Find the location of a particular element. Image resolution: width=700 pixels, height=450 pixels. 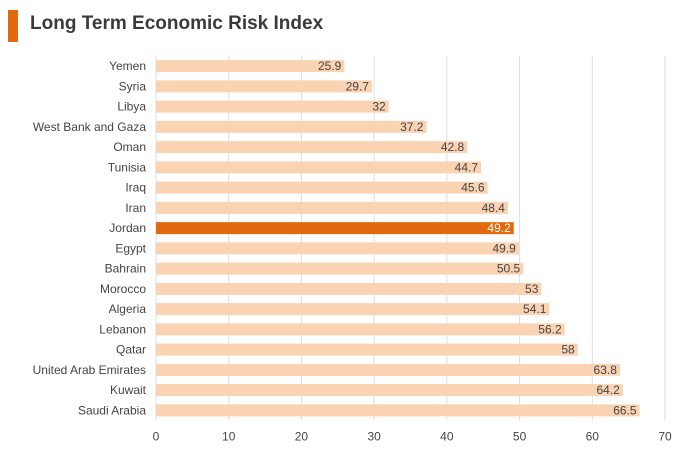

category-label-iraq: Iraq is located at coordinates (135, 188).